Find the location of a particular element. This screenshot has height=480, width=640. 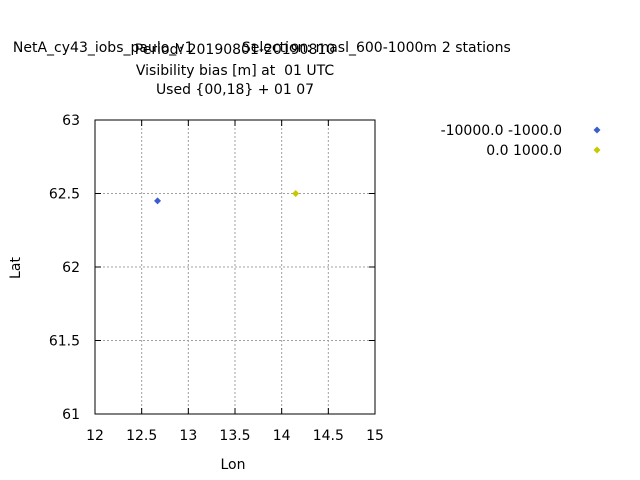

data-points is located at coordinates (227, 197).